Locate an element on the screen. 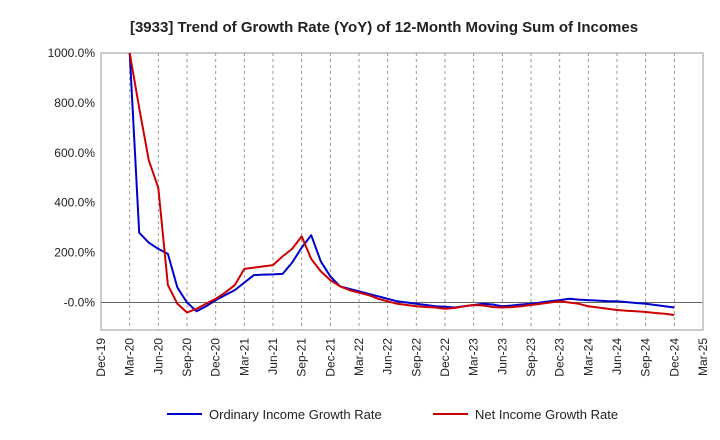  x-tick-label: Dec-21 is located at coordinates (330, 357).